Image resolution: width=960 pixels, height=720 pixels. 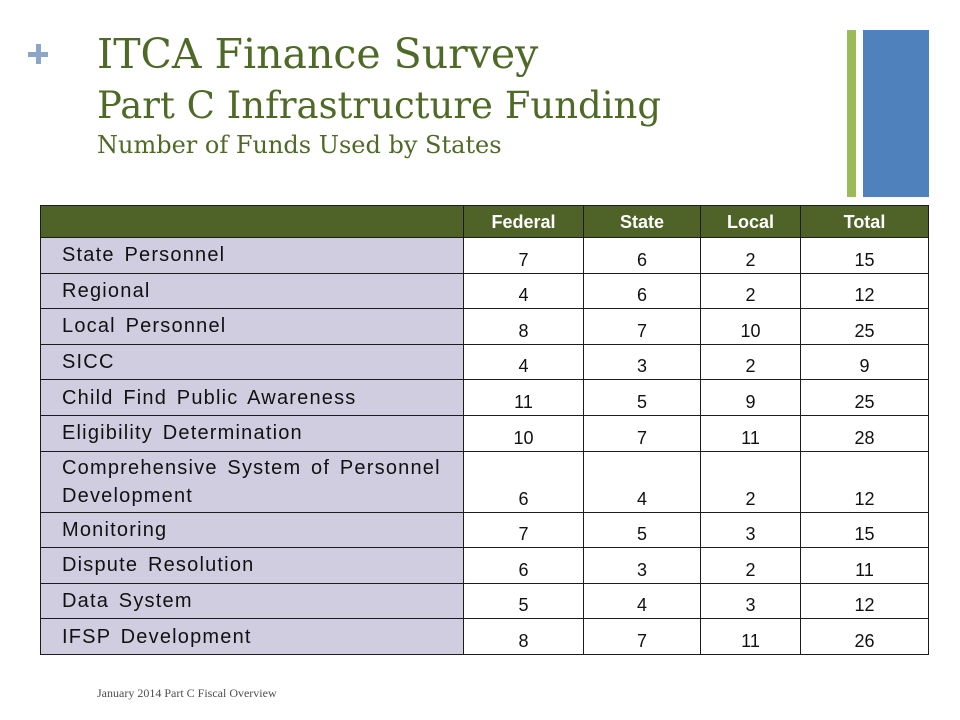 What do you see at coordinates (864, 565) in the screenshot?
I see `cell-total: 11` at bounding box center [864, 565].